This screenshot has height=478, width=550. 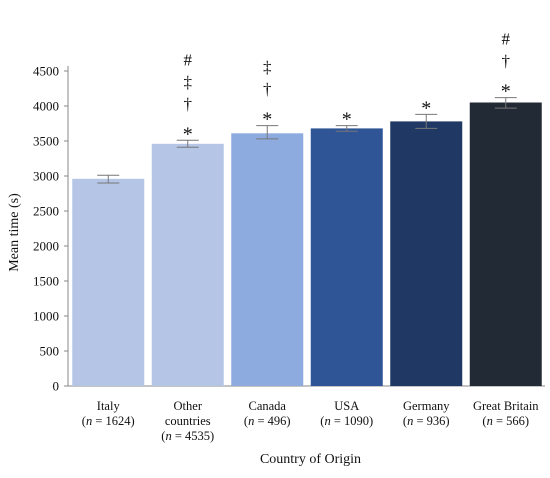 What do you see at coordinates (50, 351) in the screenshot?
I see `y-tick-label: 500` at bounding box center [50, 351].